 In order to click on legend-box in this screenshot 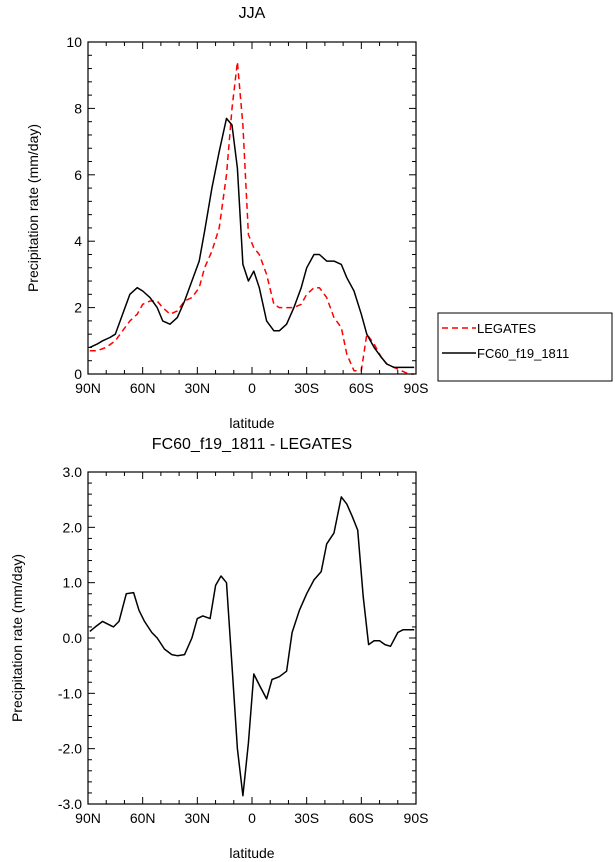, I will do `click(525, 347)`.